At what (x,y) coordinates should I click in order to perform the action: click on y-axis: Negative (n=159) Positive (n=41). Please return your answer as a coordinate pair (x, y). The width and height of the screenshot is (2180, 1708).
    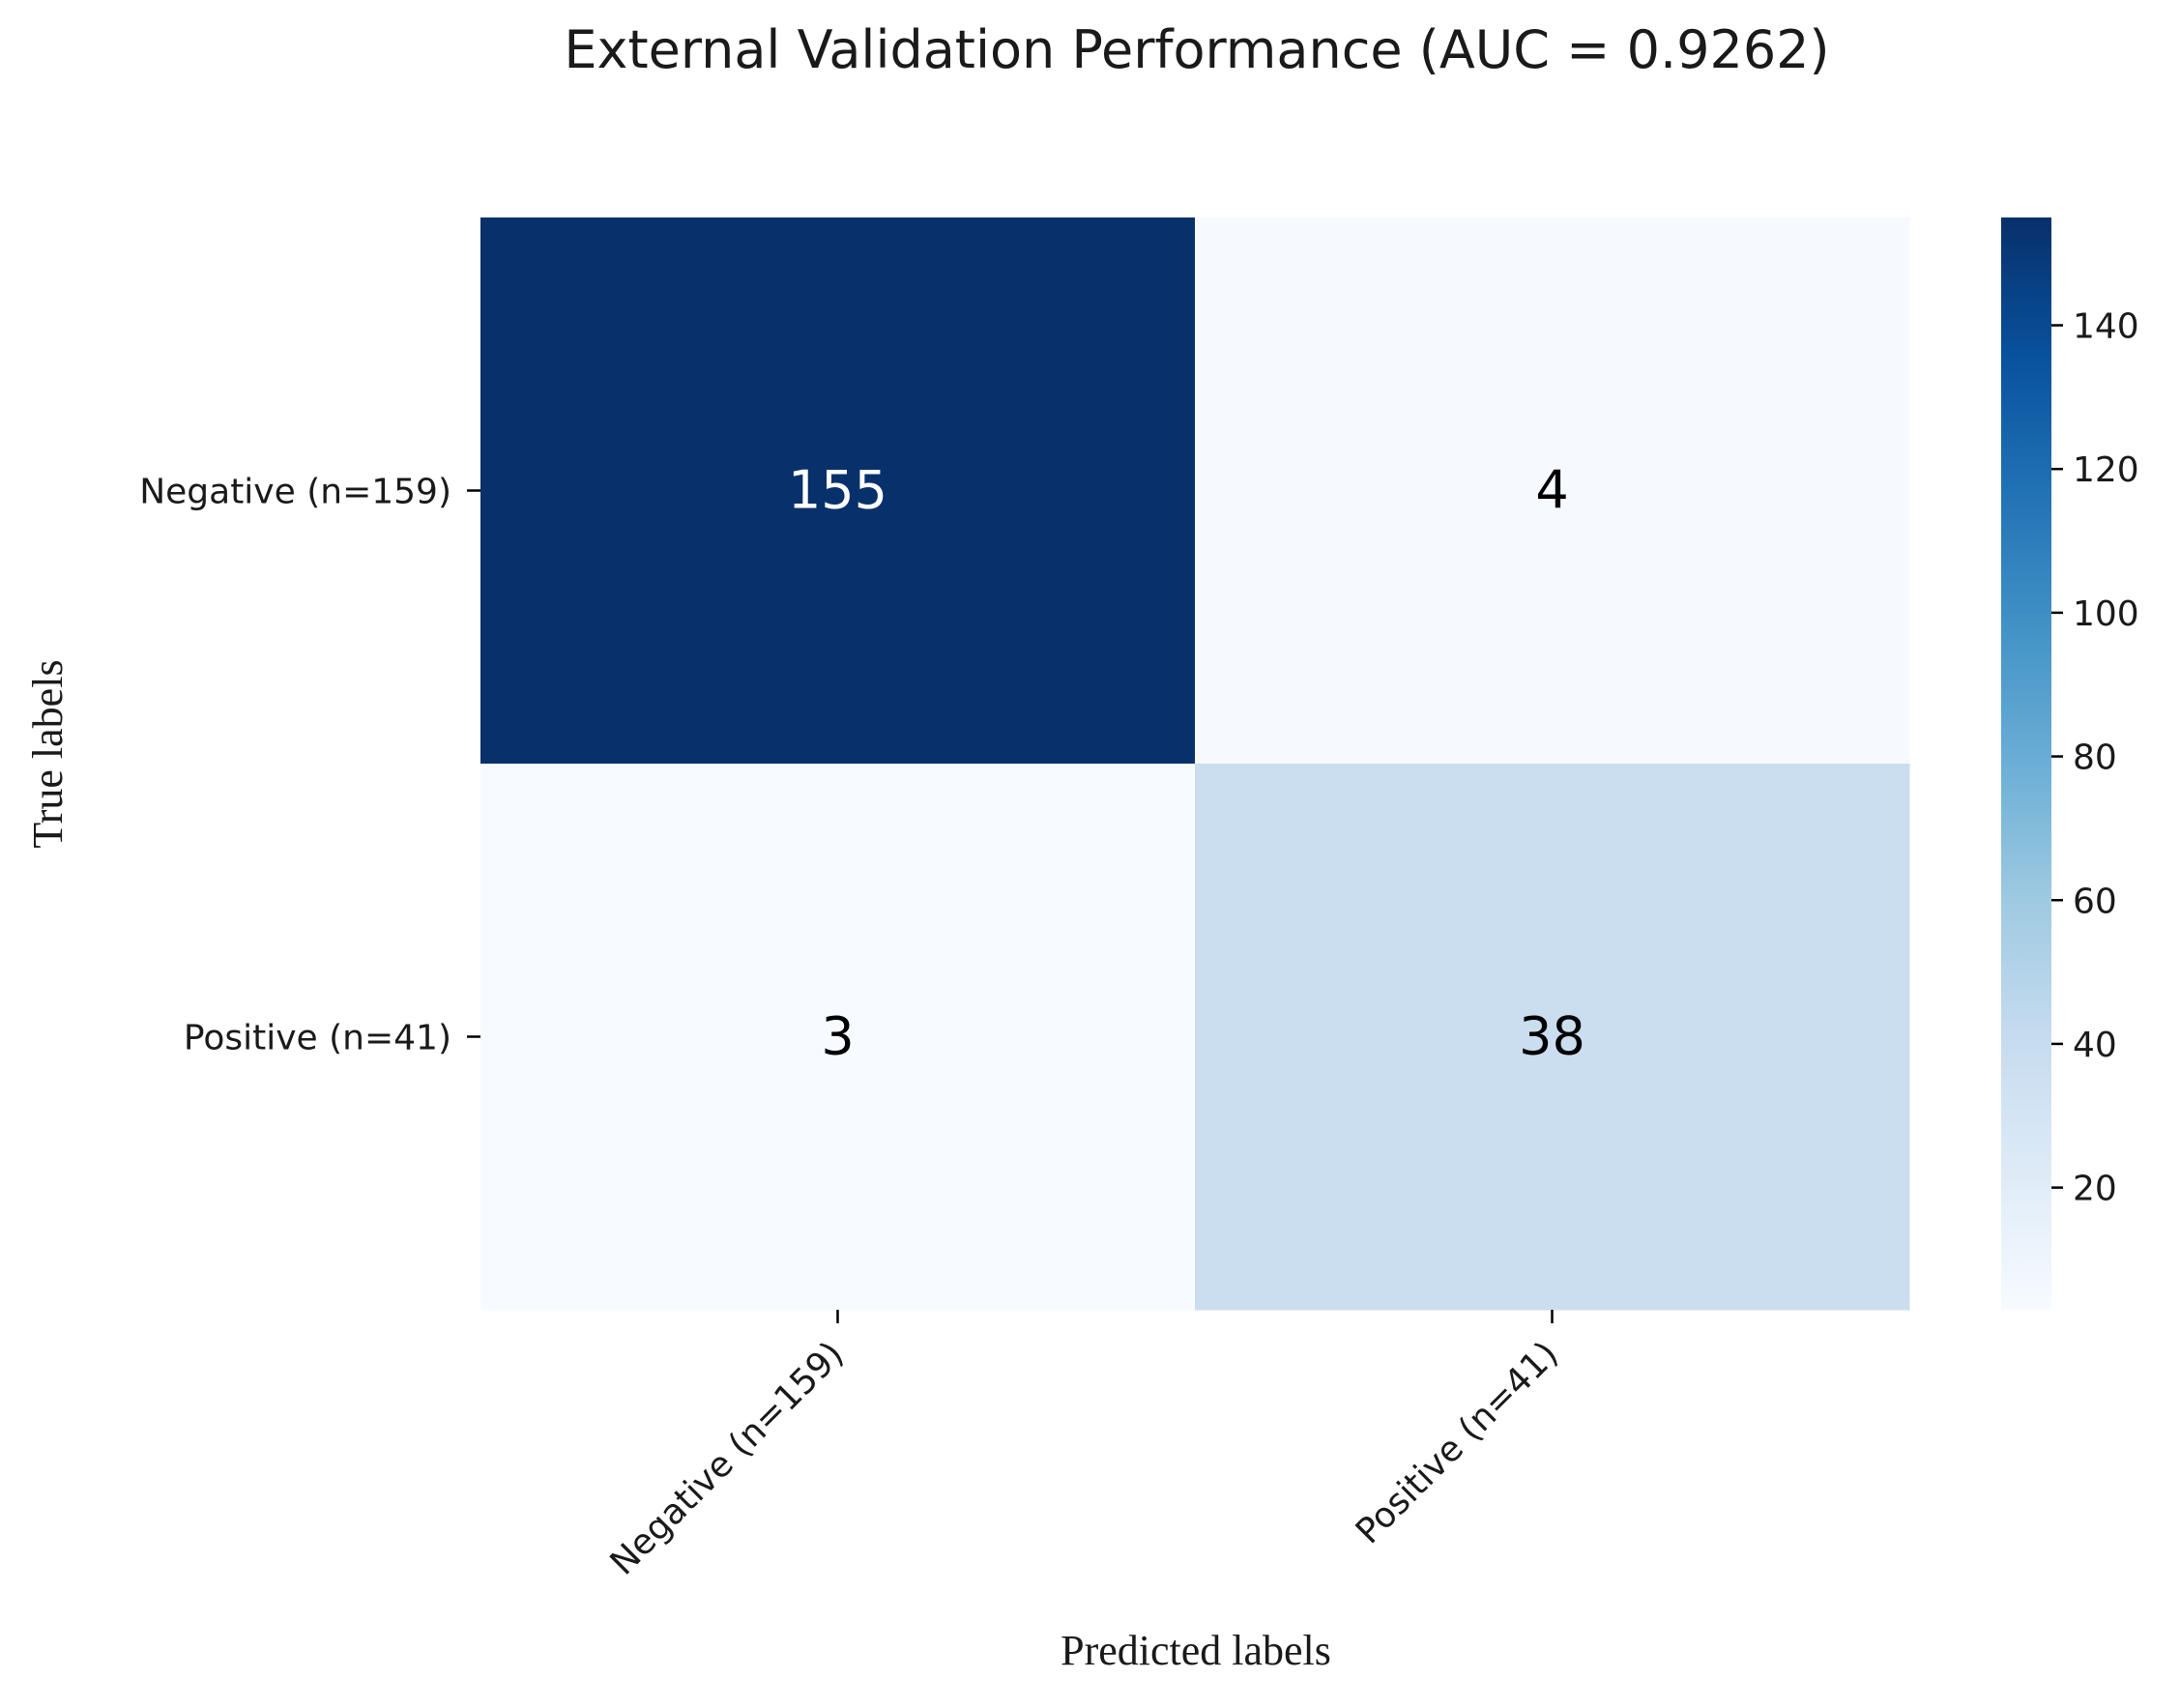
    Looking at the image, I should click on (309, 765).